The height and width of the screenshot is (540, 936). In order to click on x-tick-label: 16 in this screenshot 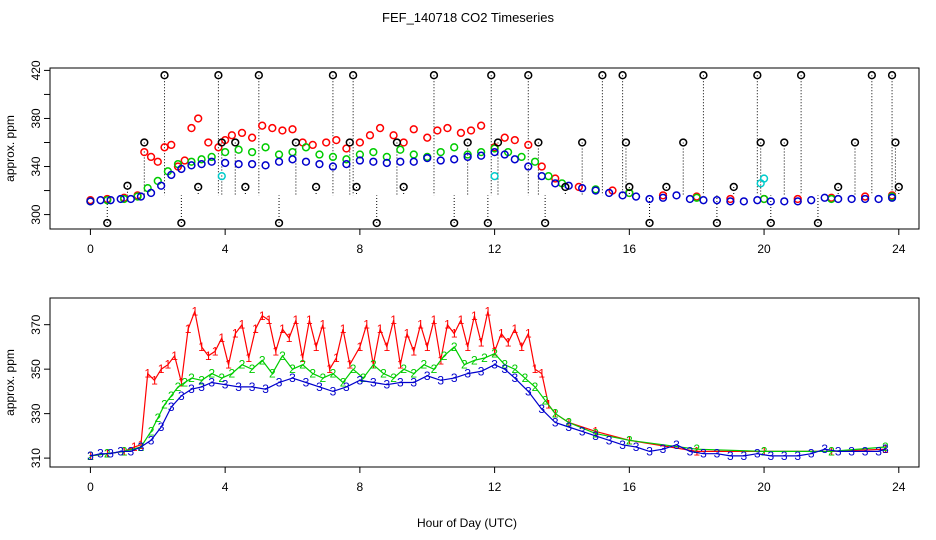, I will do `click(630, 487)`.